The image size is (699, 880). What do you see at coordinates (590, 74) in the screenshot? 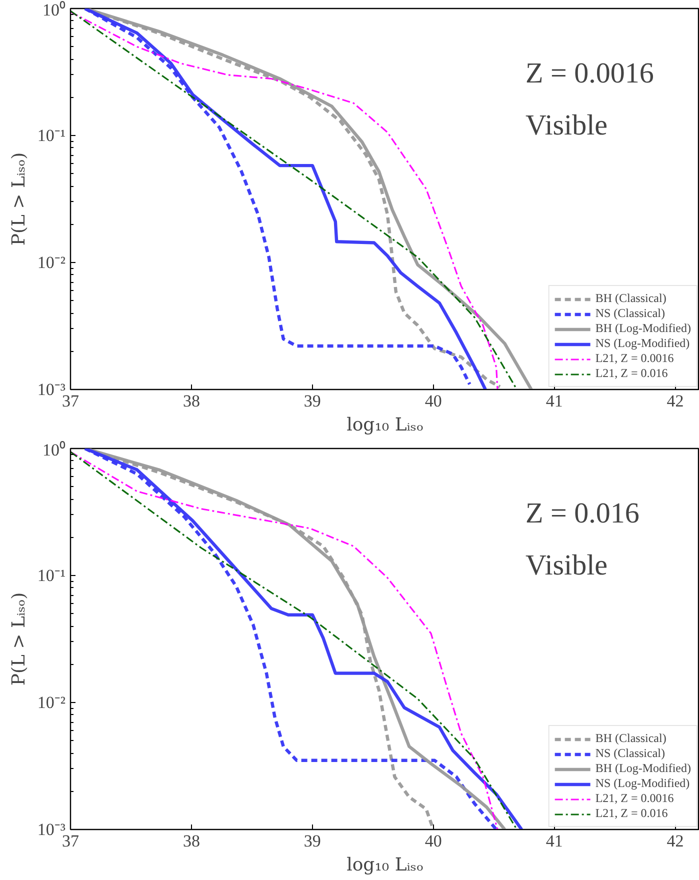
I see `annotation: Z = 0.0016` at bounding box center [590, 74].